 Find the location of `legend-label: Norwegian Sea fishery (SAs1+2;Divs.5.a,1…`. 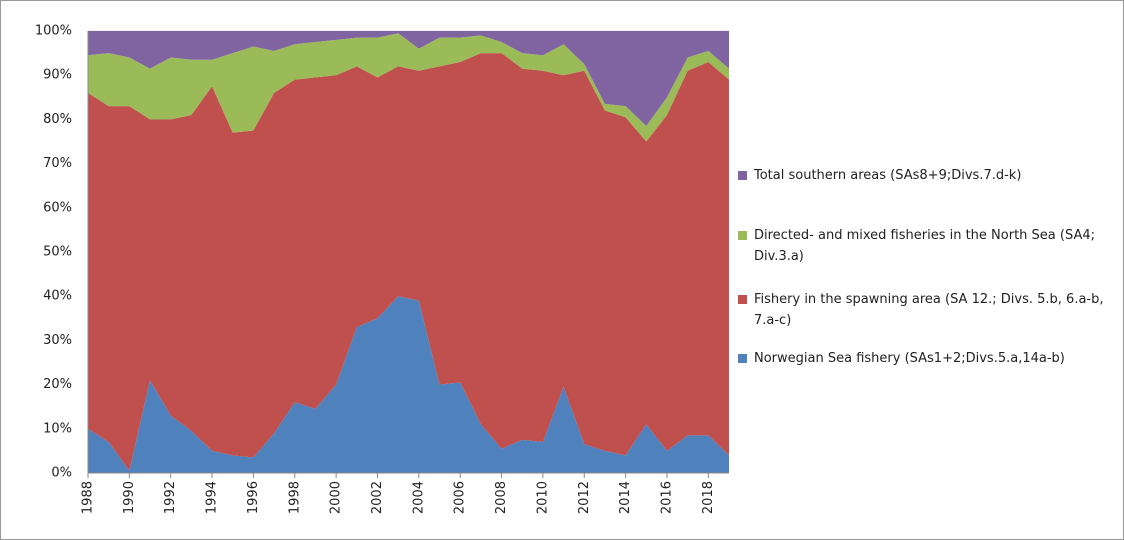

legend-label: Norwegian Sea fishery (SAs1+2;Divs.5.a,1… is located at coordinates (909, 358).